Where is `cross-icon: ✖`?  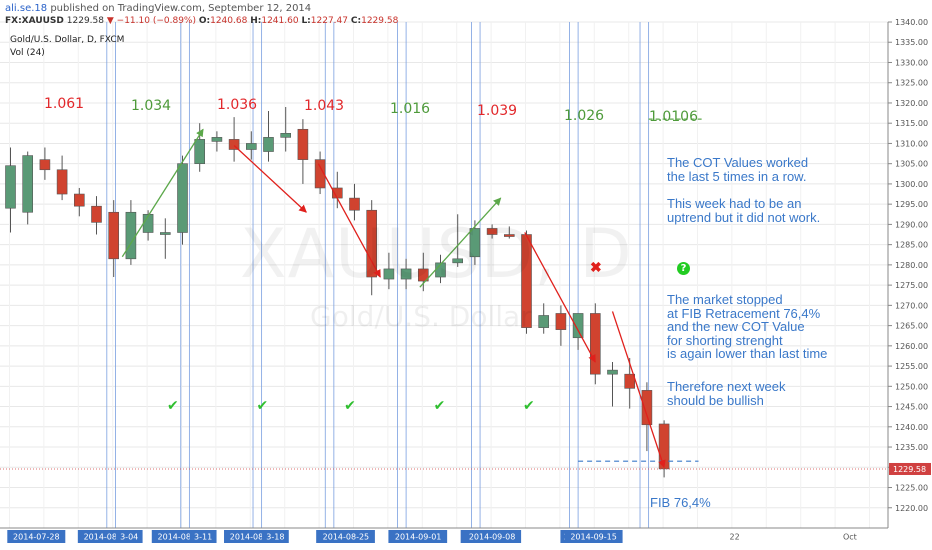 cross-icon: ✖ is located at coordinates (596, 267).